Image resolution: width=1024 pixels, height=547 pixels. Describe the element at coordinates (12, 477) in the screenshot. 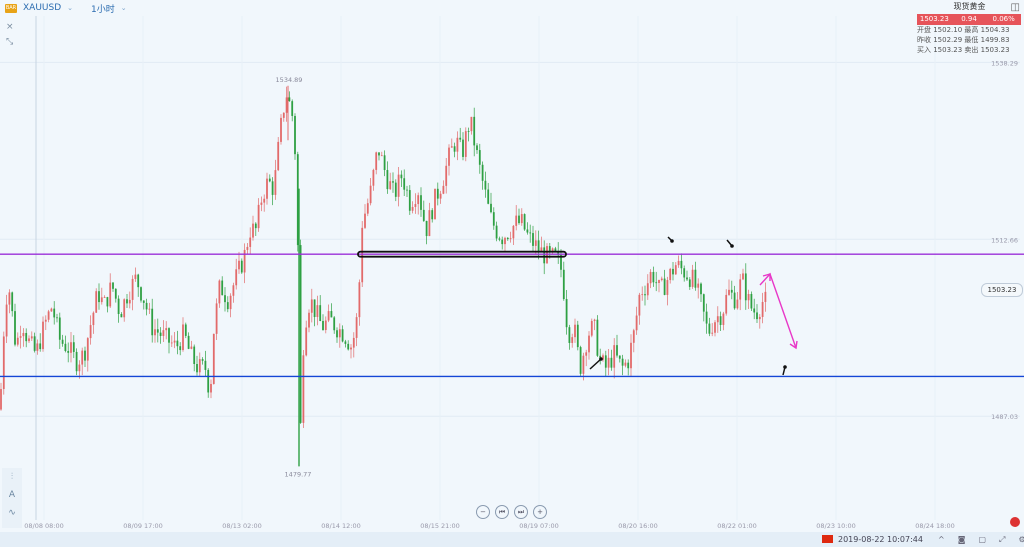

I see `indicator-icon: ⫶` at that location.